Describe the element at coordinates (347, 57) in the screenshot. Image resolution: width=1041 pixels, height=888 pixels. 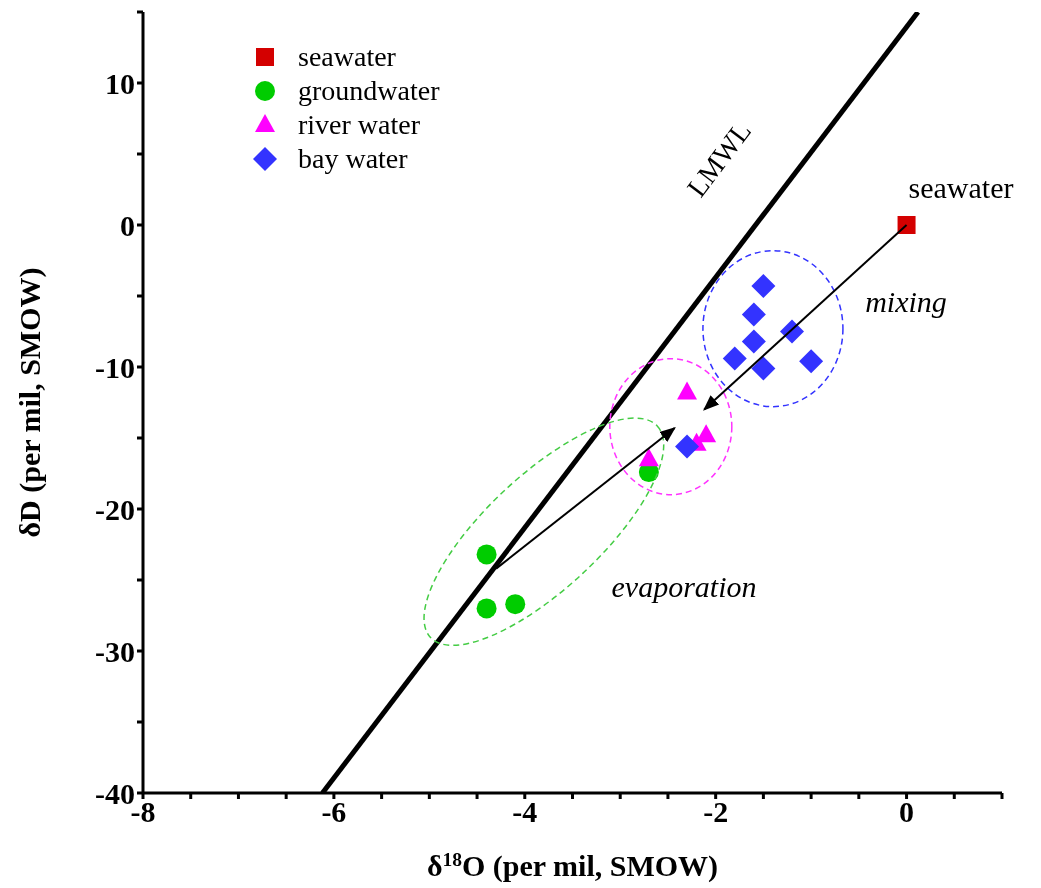
I see `legend-label: seawater` at that location.